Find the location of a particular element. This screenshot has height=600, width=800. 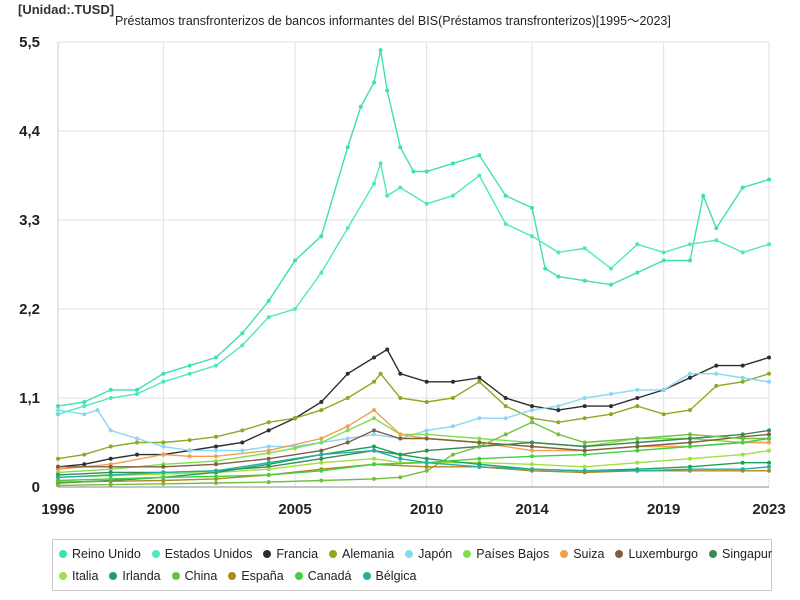

legend-label: Japón is located at coordinates (435, 554).